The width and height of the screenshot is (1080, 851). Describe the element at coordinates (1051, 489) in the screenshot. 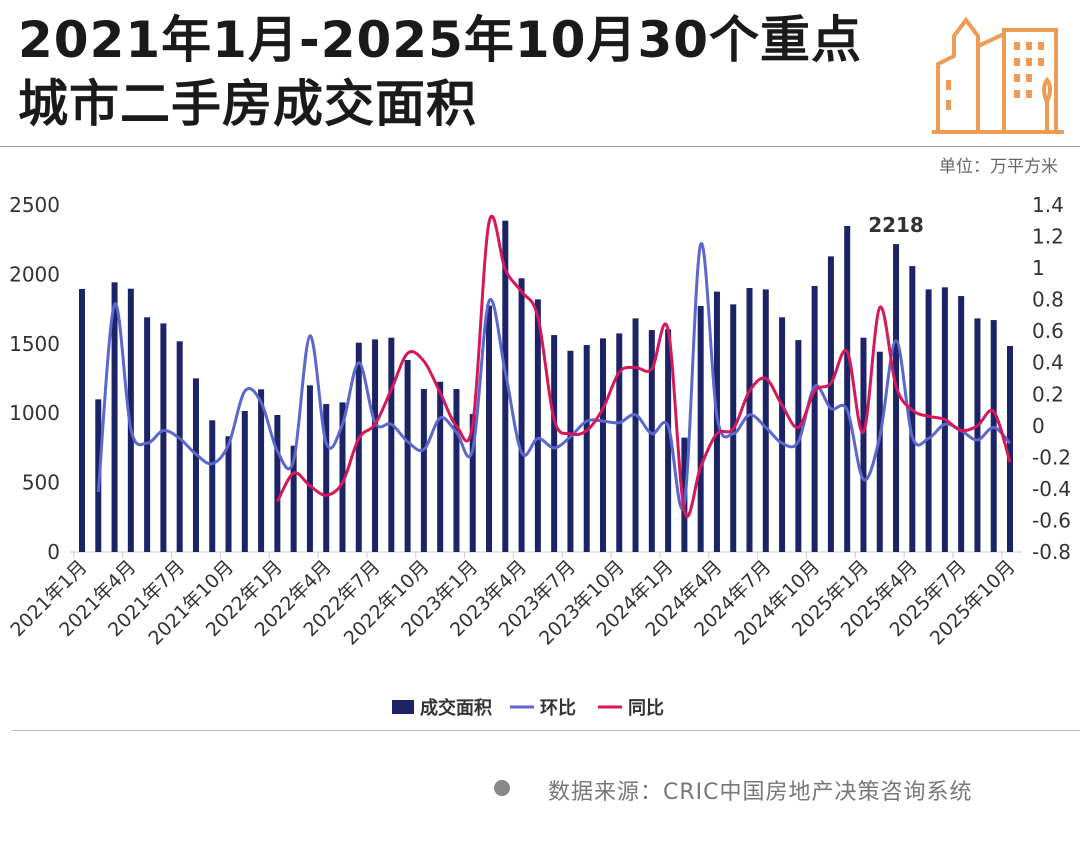

I see `y-right-tick-label: -0.4` at that location.